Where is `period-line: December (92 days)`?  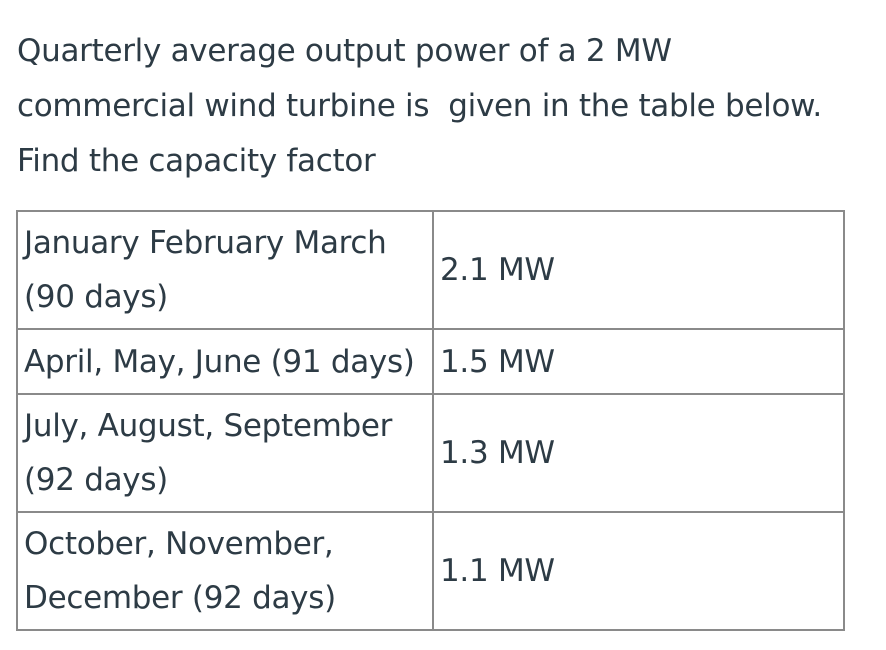
period-line: December (92 days) is located at coordinates (180, 598).